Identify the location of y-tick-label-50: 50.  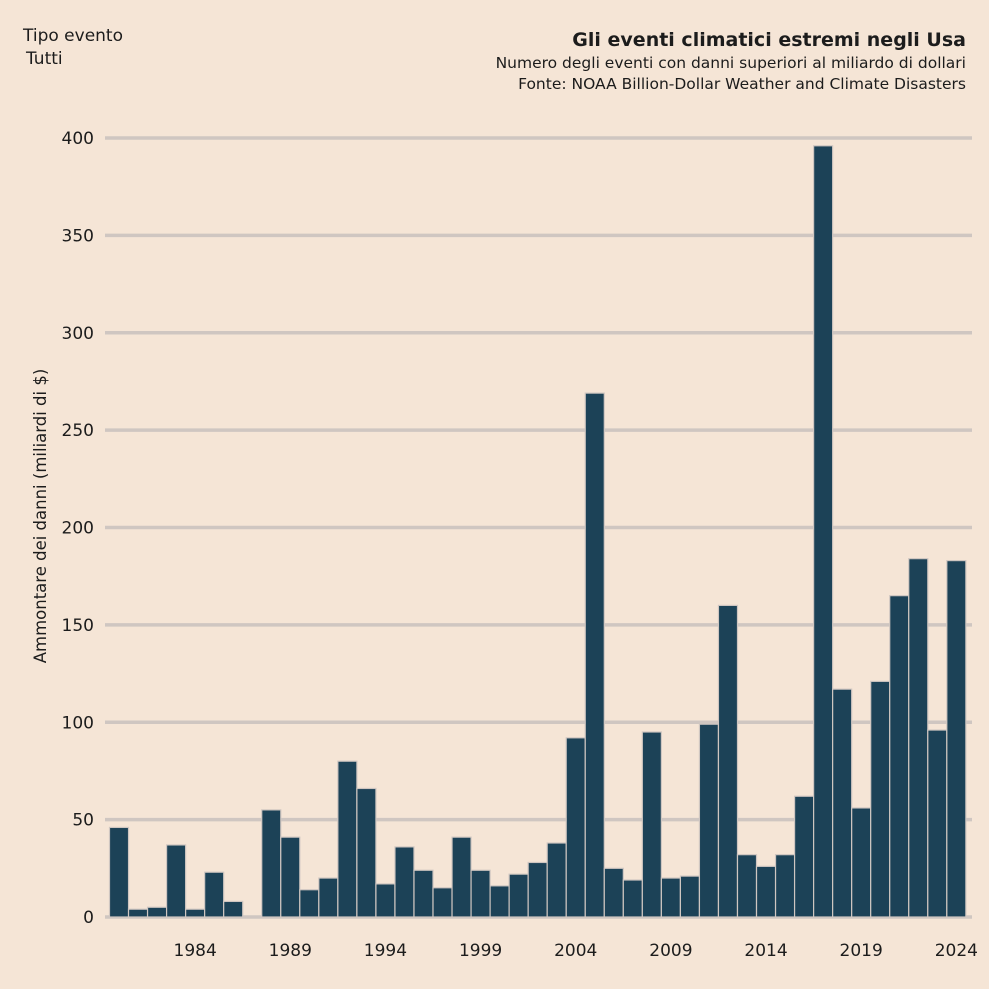
(83, 821).